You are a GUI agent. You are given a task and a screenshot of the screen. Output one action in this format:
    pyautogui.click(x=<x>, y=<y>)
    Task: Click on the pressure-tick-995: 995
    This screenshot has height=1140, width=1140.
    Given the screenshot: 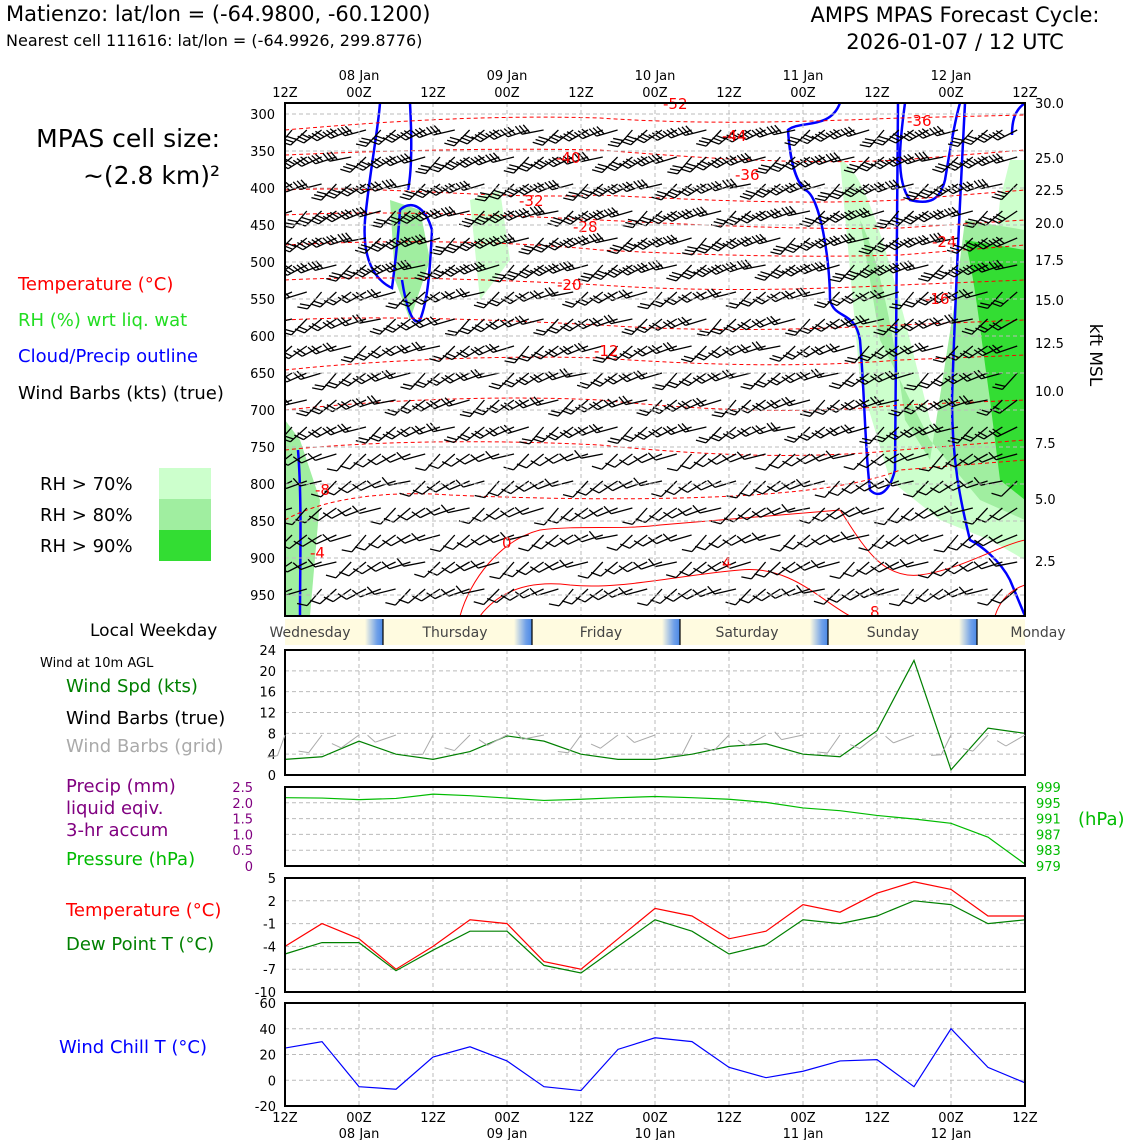 What is the action you would take?
    pyautogui.click(x=1048, y=804)
    